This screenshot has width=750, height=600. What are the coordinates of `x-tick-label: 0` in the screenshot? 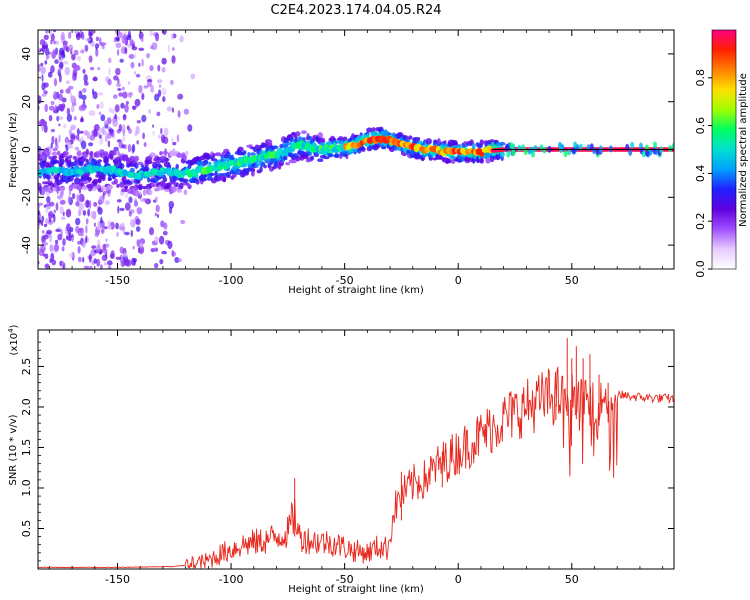 It's located at (458, 579).